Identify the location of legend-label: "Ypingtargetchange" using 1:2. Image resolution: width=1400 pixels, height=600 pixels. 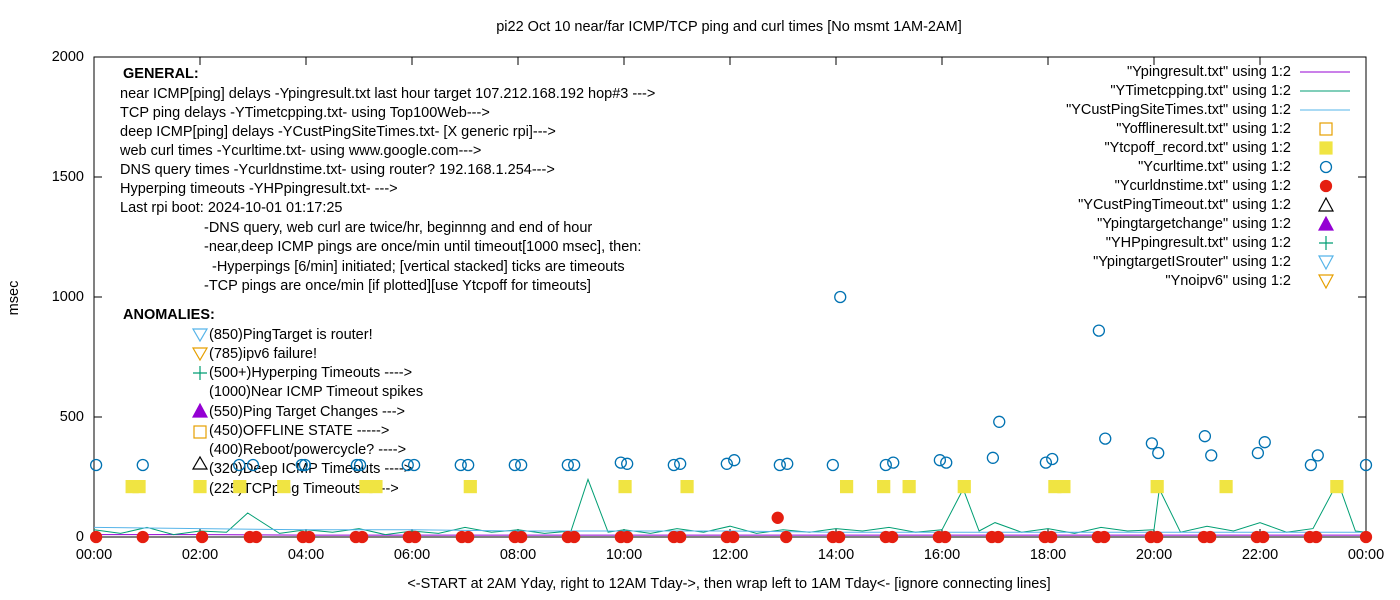
(1194, 224).